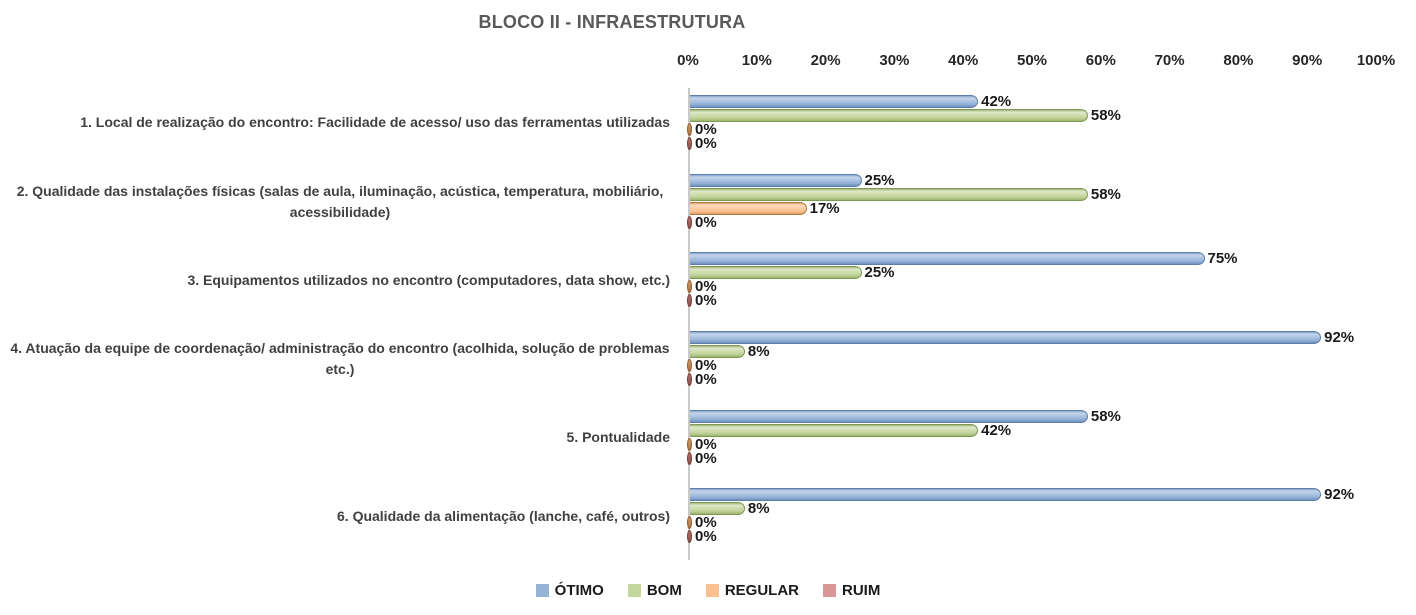 This screenshot has height=615, width=1416. I want to click on legend-swatch-otimo, so click(542, 590).